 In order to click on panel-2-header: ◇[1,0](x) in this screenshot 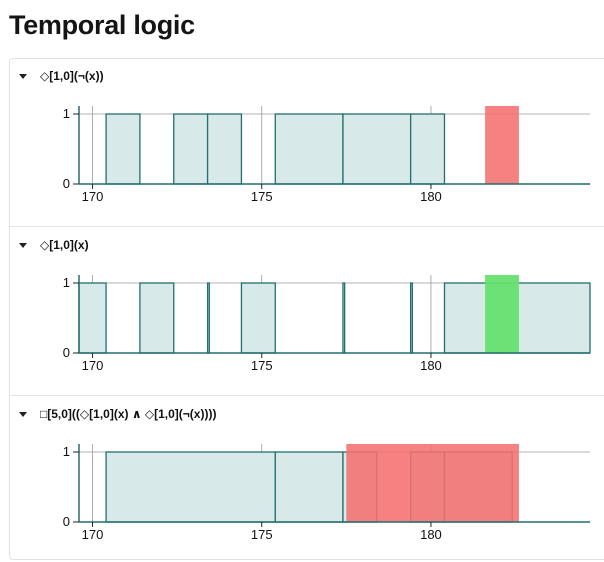, I will do `click(54, 245)`.